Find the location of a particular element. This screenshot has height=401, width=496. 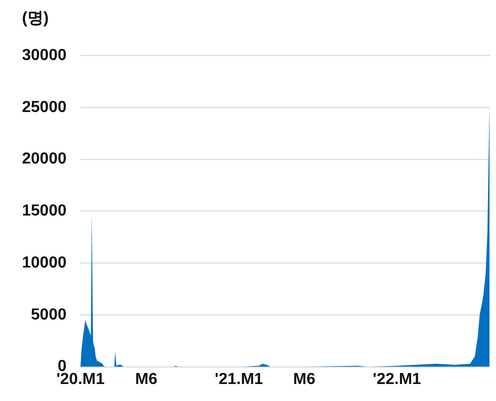

y-tick-label: 15000 is located at coordinates (44, 211).